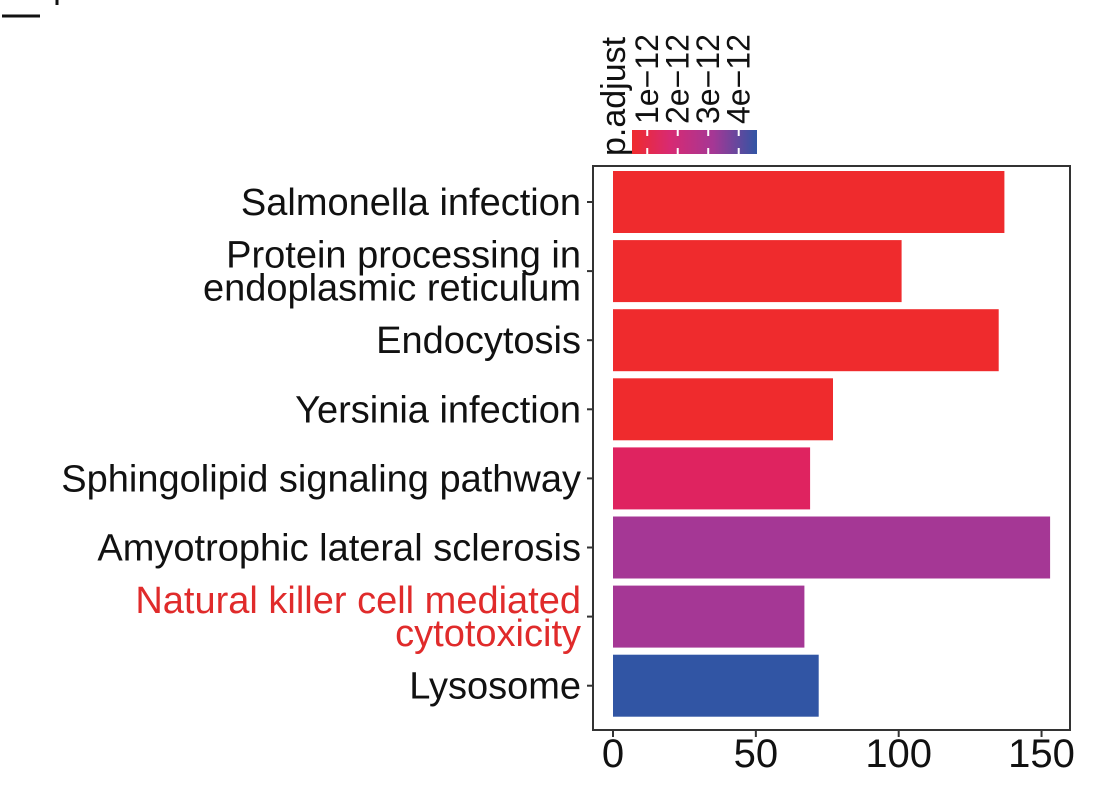 The width and height of the screenshot is (1120, 785). What do you see at coordinates (488, 634) in the screenshot?
I see `category-label: cytotoxicity` at bounding box center [488, 634].